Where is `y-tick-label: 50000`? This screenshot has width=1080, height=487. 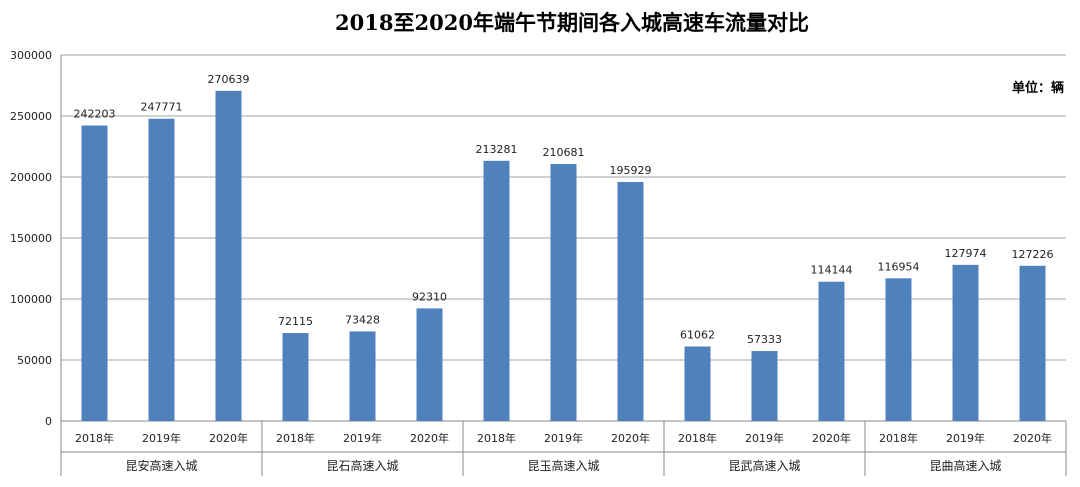
y-tick-label: 50000 is located at coordinates (34, 360).